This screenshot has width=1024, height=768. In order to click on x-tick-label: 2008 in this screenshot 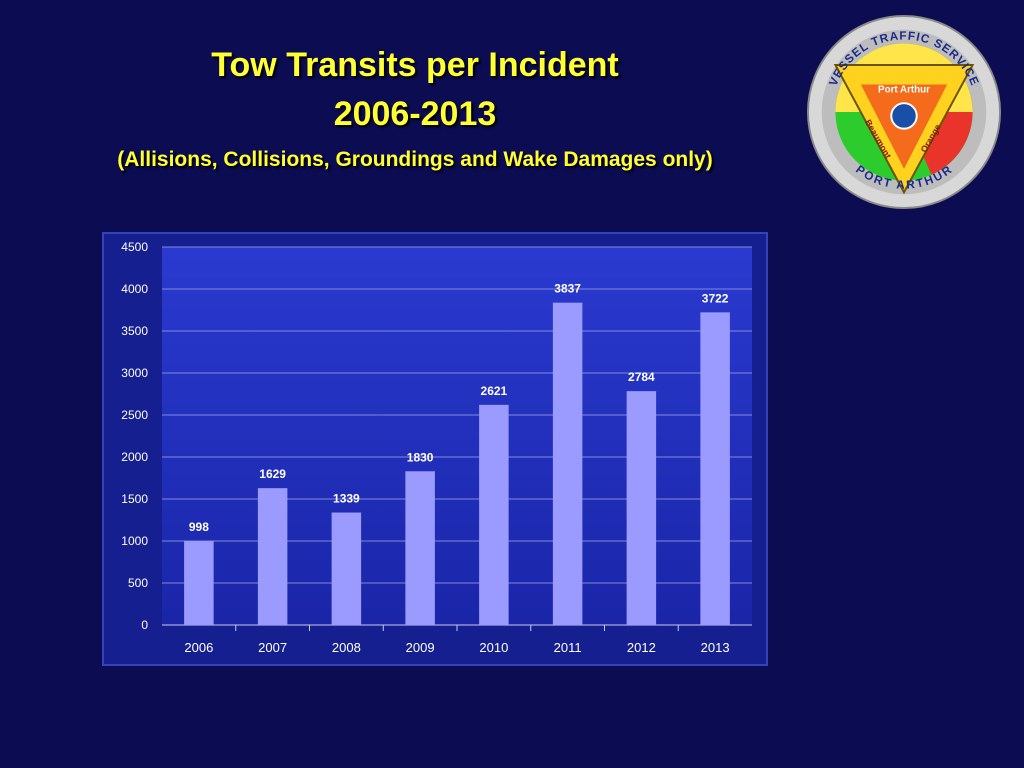, I will do `click(346, 647)`.